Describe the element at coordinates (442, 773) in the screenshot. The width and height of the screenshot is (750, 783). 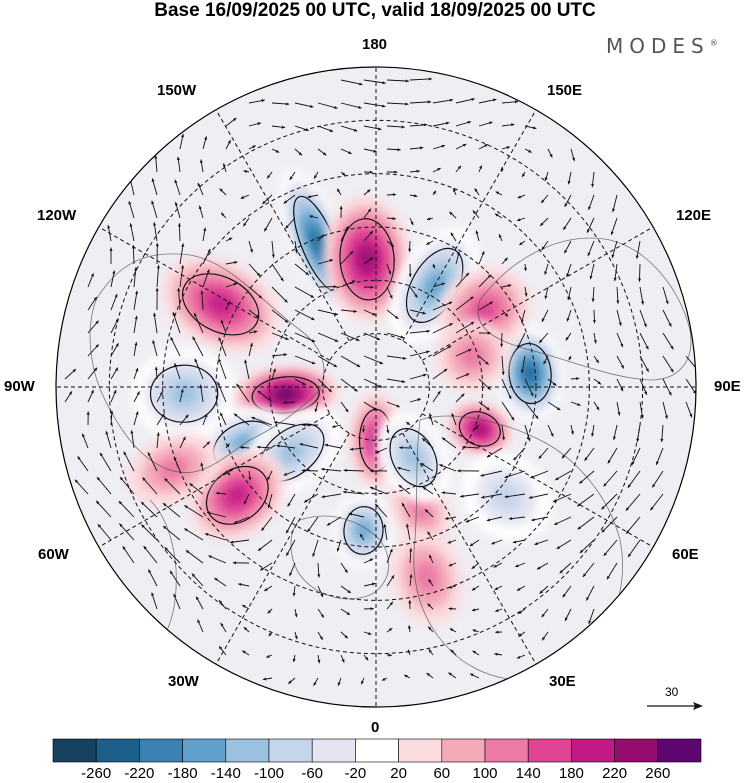
I see `colorbar-tick-label: 60` at that location.